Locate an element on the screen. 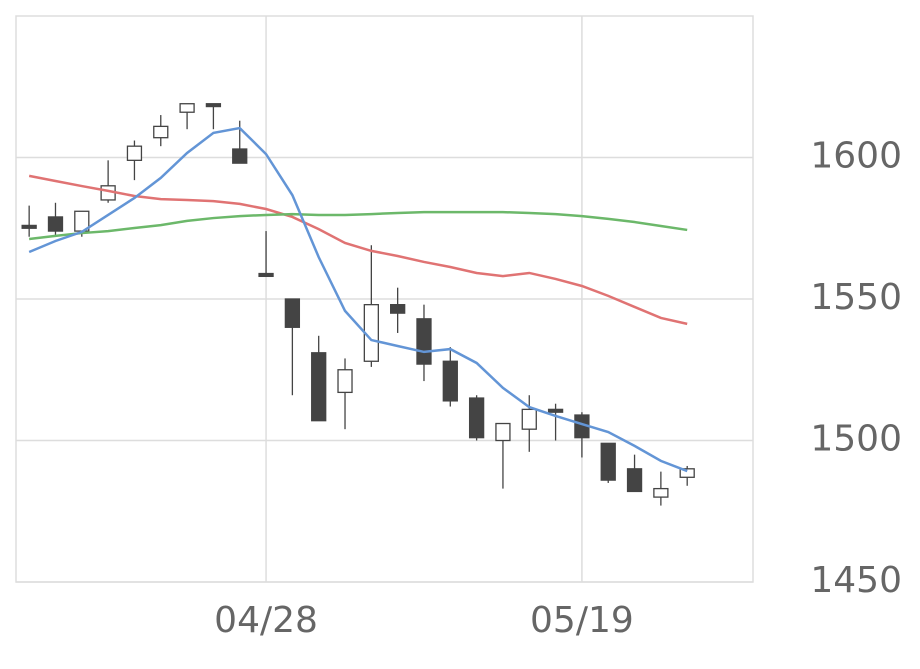  x-tick-label: 04/28 is located at coordinates (266, 620).